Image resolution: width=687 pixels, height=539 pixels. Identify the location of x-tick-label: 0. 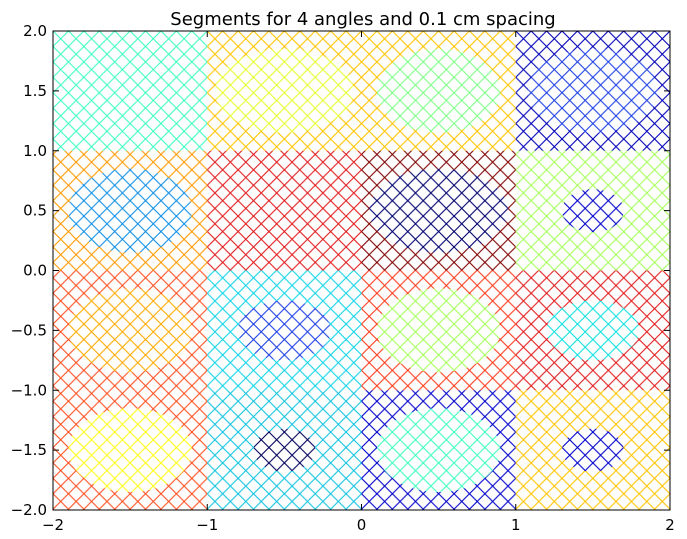
(362, 525).